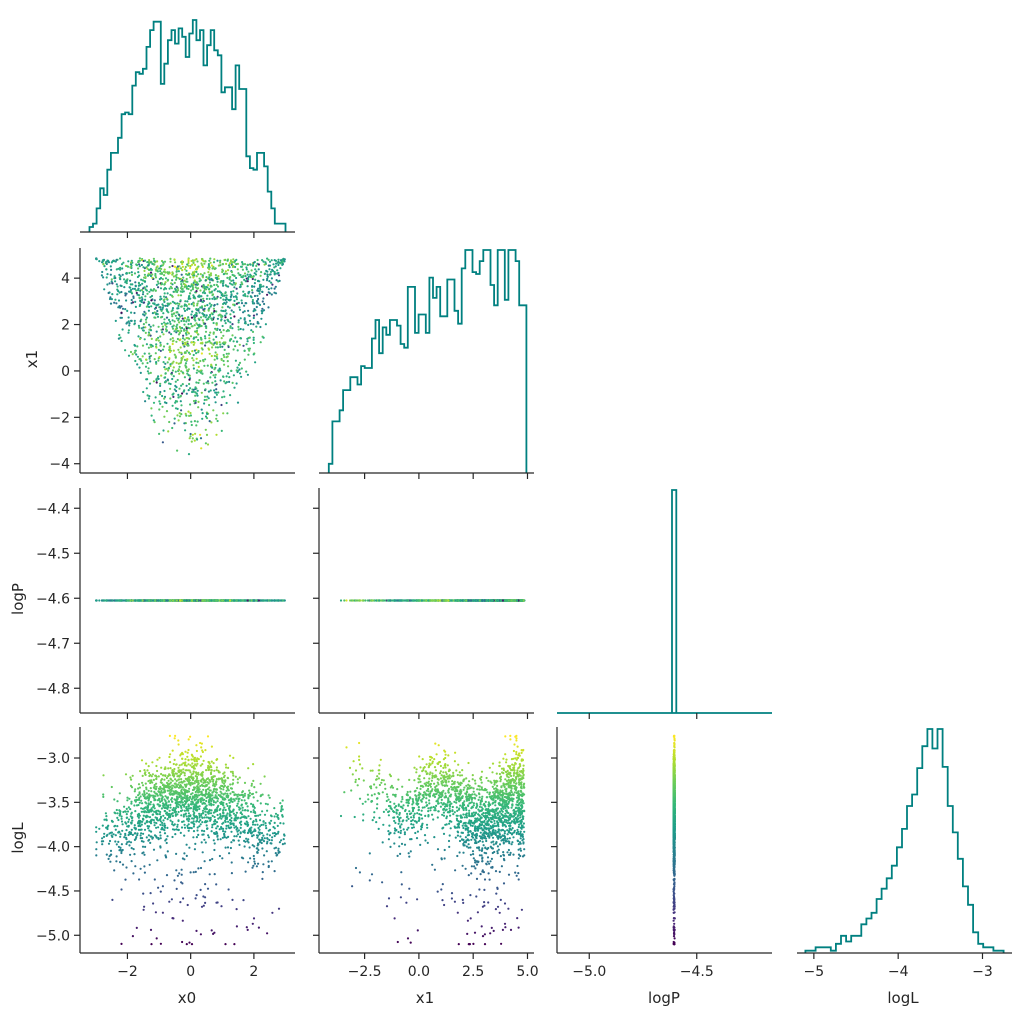 This screenshot has width=1020, height=1013. I want to click on hist-x0, so click(187, 125).